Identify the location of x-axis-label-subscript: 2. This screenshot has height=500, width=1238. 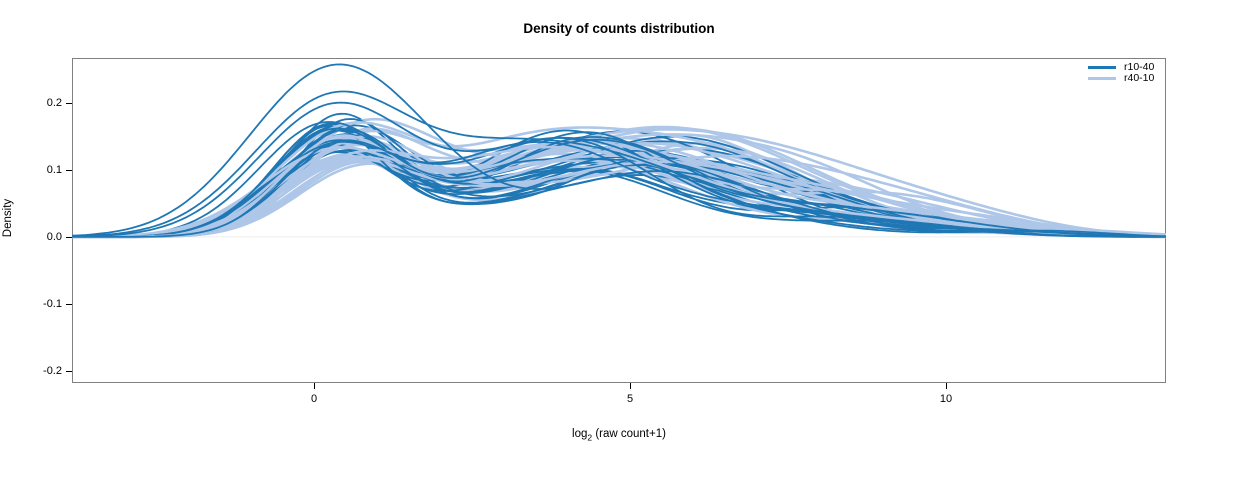
(590, 437).